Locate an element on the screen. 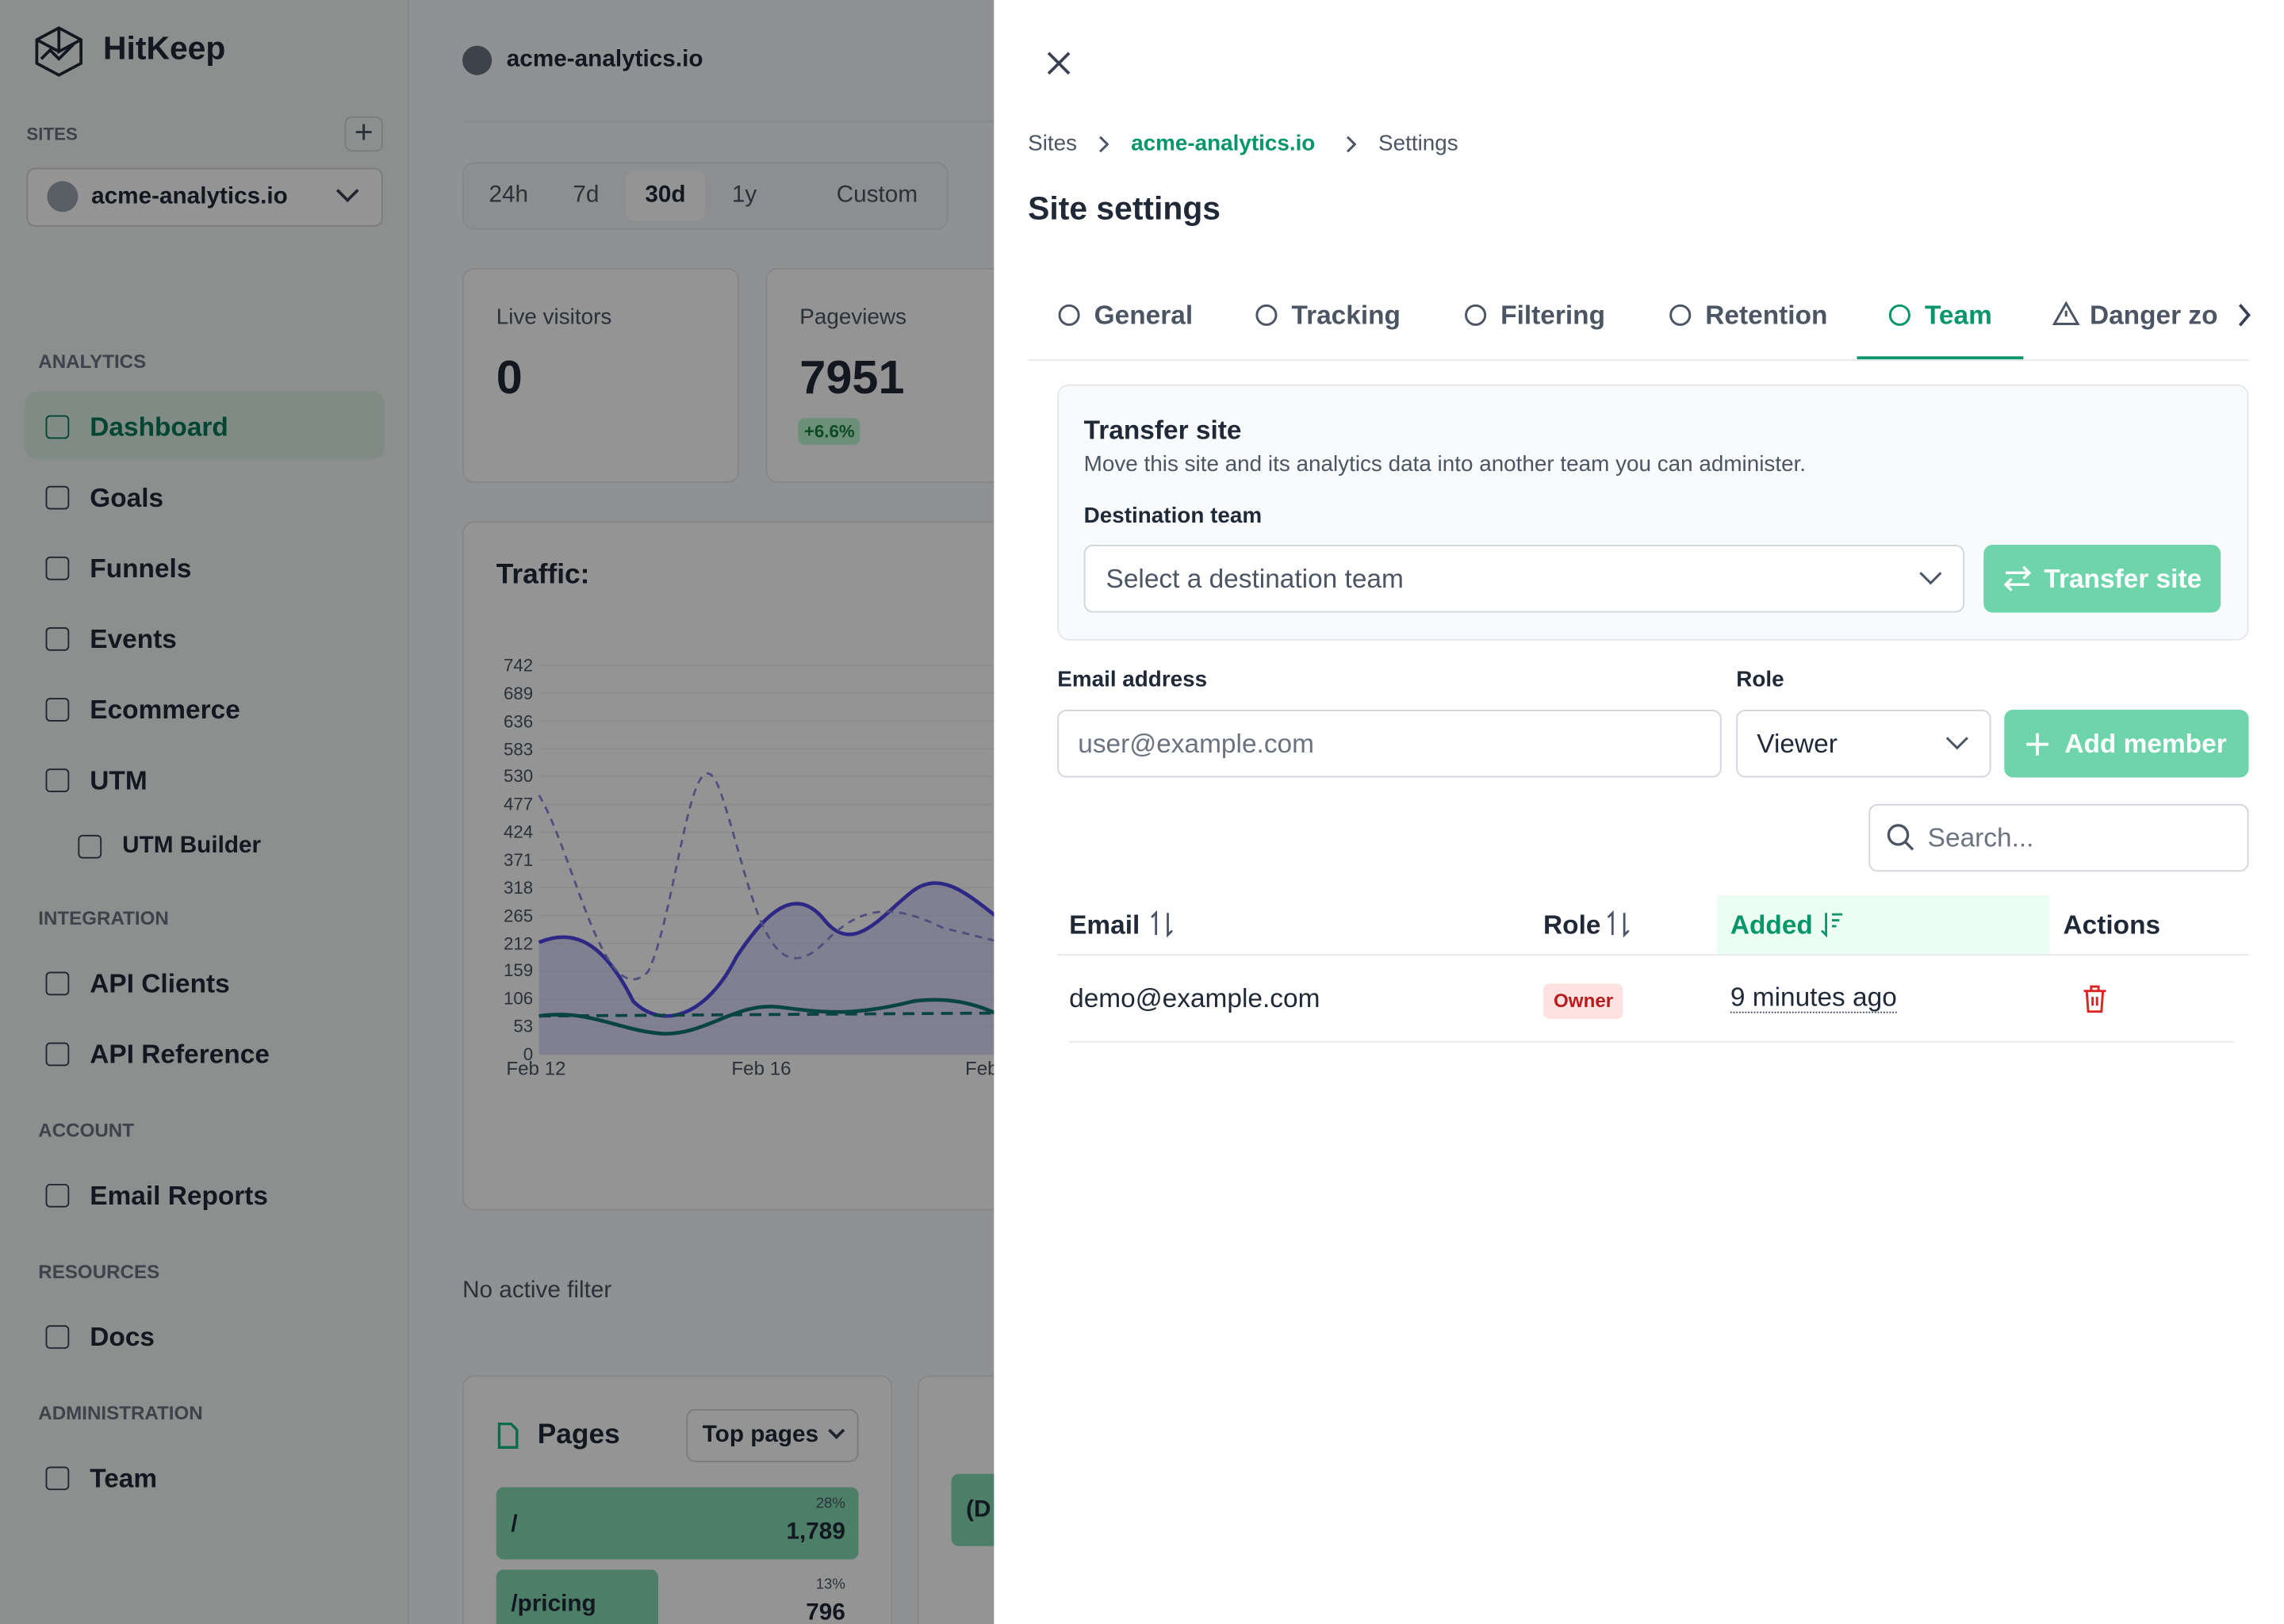 This screenshot has width=2284, height=1624. nav-item: API Reference is located at coordinates (180, 1054).